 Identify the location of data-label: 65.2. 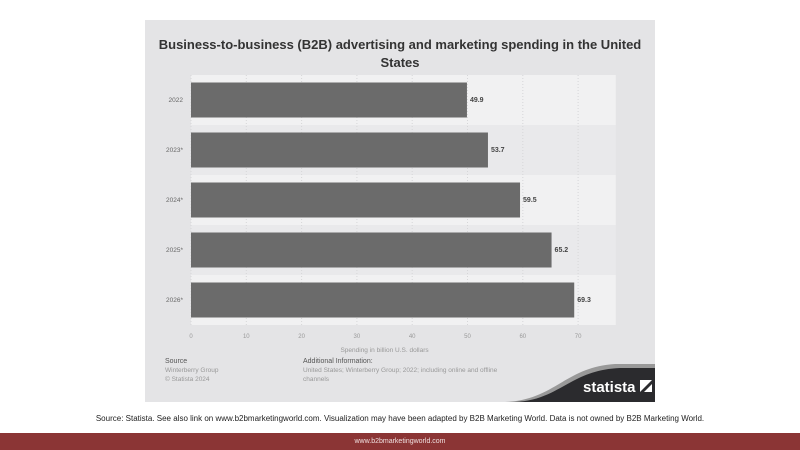
(562, 250).